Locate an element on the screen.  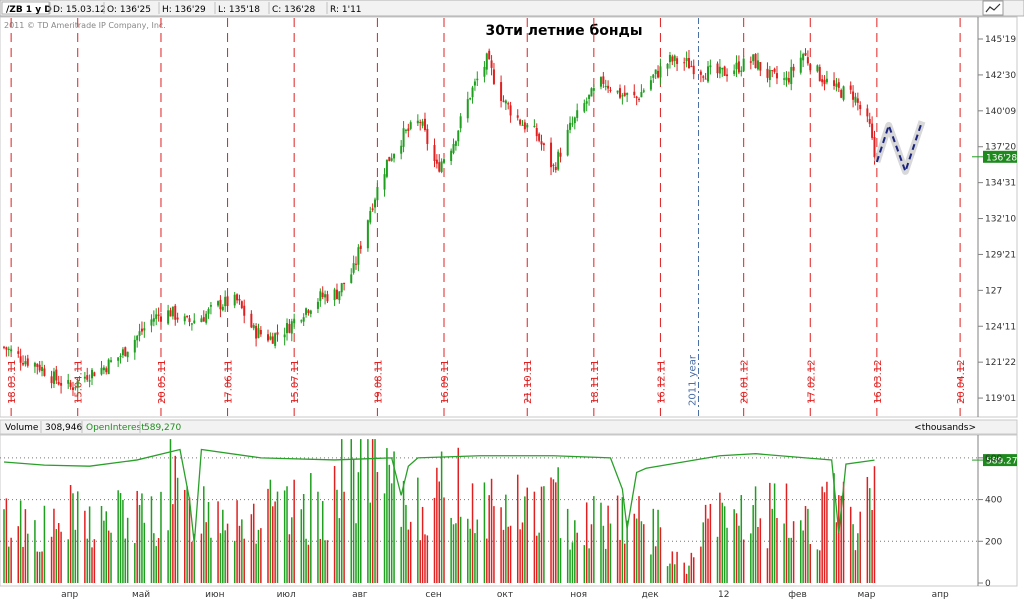
month-label: окт is located at coordinates (505, 594).